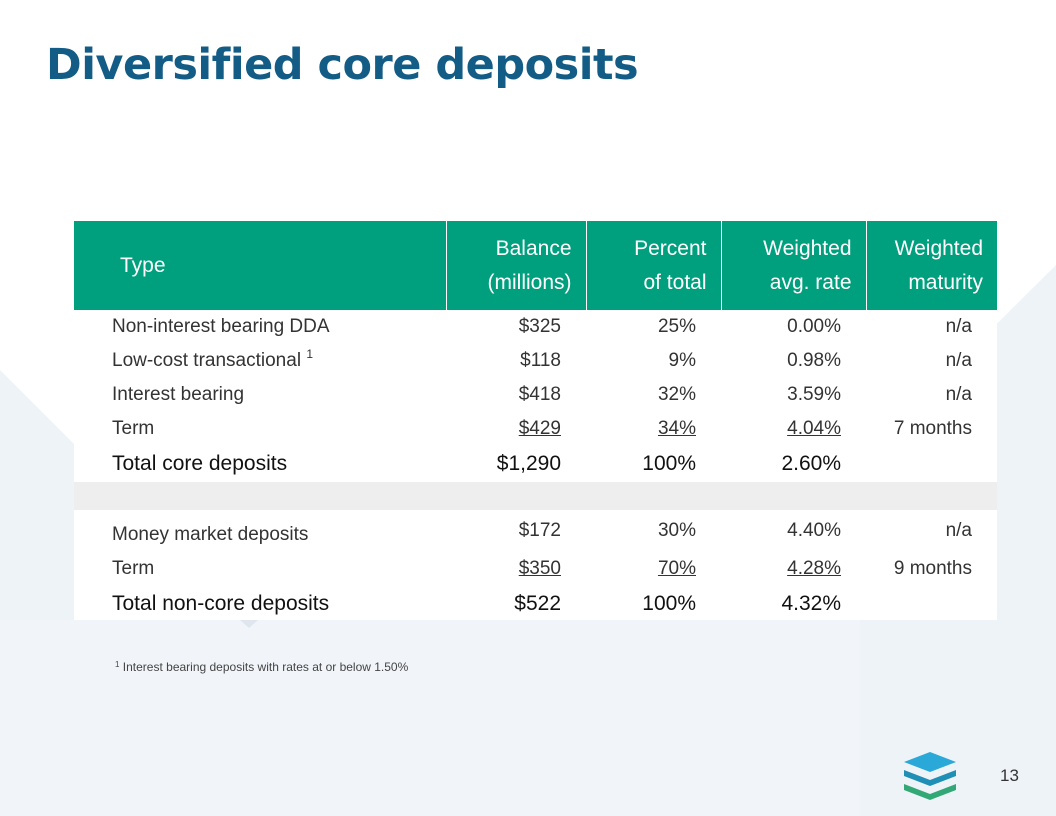  Describe the element at coordinates (539, 530) in the screenshot. I see `cell-balance: $172` at that location.